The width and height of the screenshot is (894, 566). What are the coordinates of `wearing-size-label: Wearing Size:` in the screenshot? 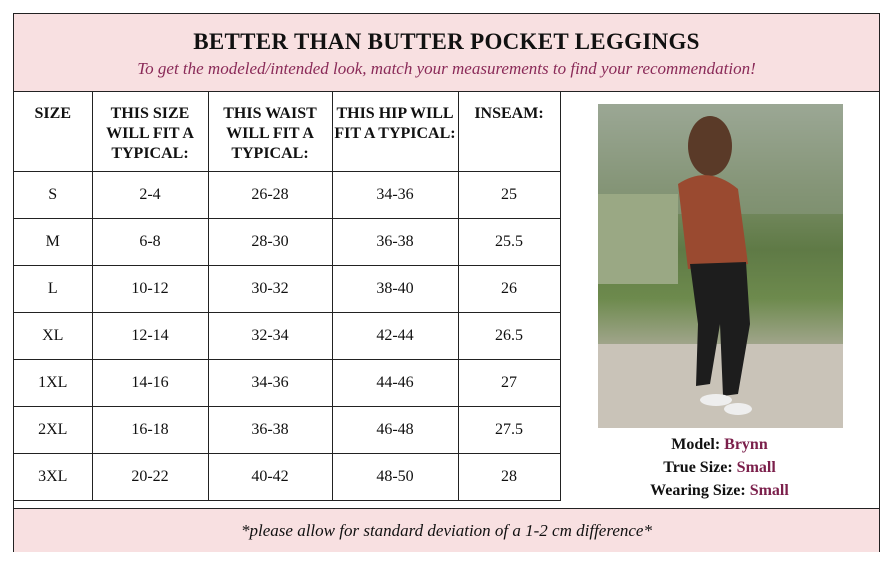 It's located at (698, 490).